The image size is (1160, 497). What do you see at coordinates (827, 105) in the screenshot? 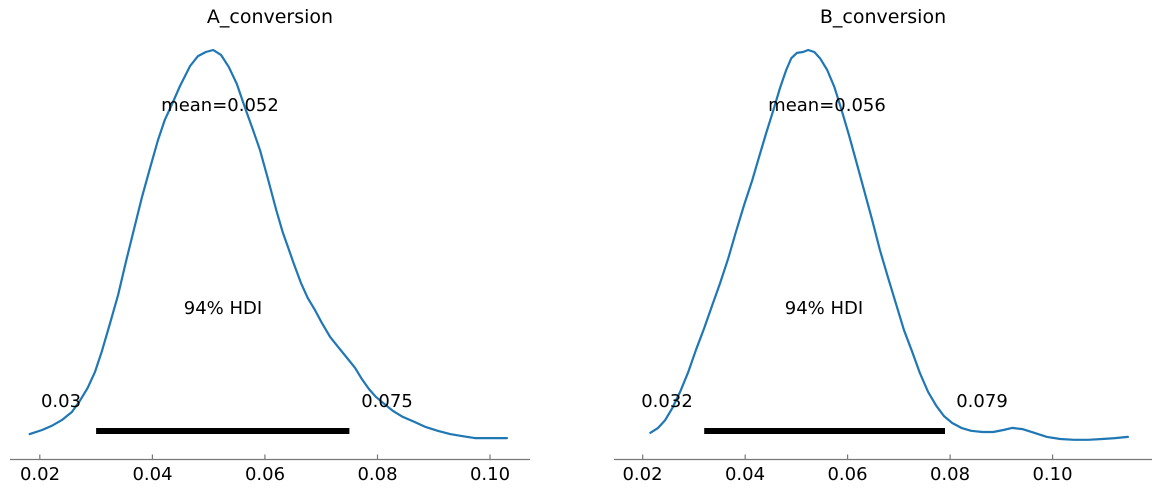
I see `panel-b-mean-label: mean=0.056` at bounding box center [827, 105].